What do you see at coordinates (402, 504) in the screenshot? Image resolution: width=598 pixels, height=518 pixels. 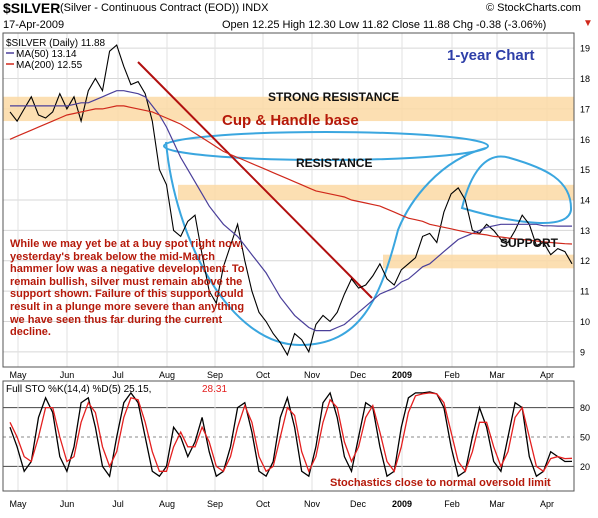 I see `stoch-x-tick-label: 2009` at bounding box center [402, 504].